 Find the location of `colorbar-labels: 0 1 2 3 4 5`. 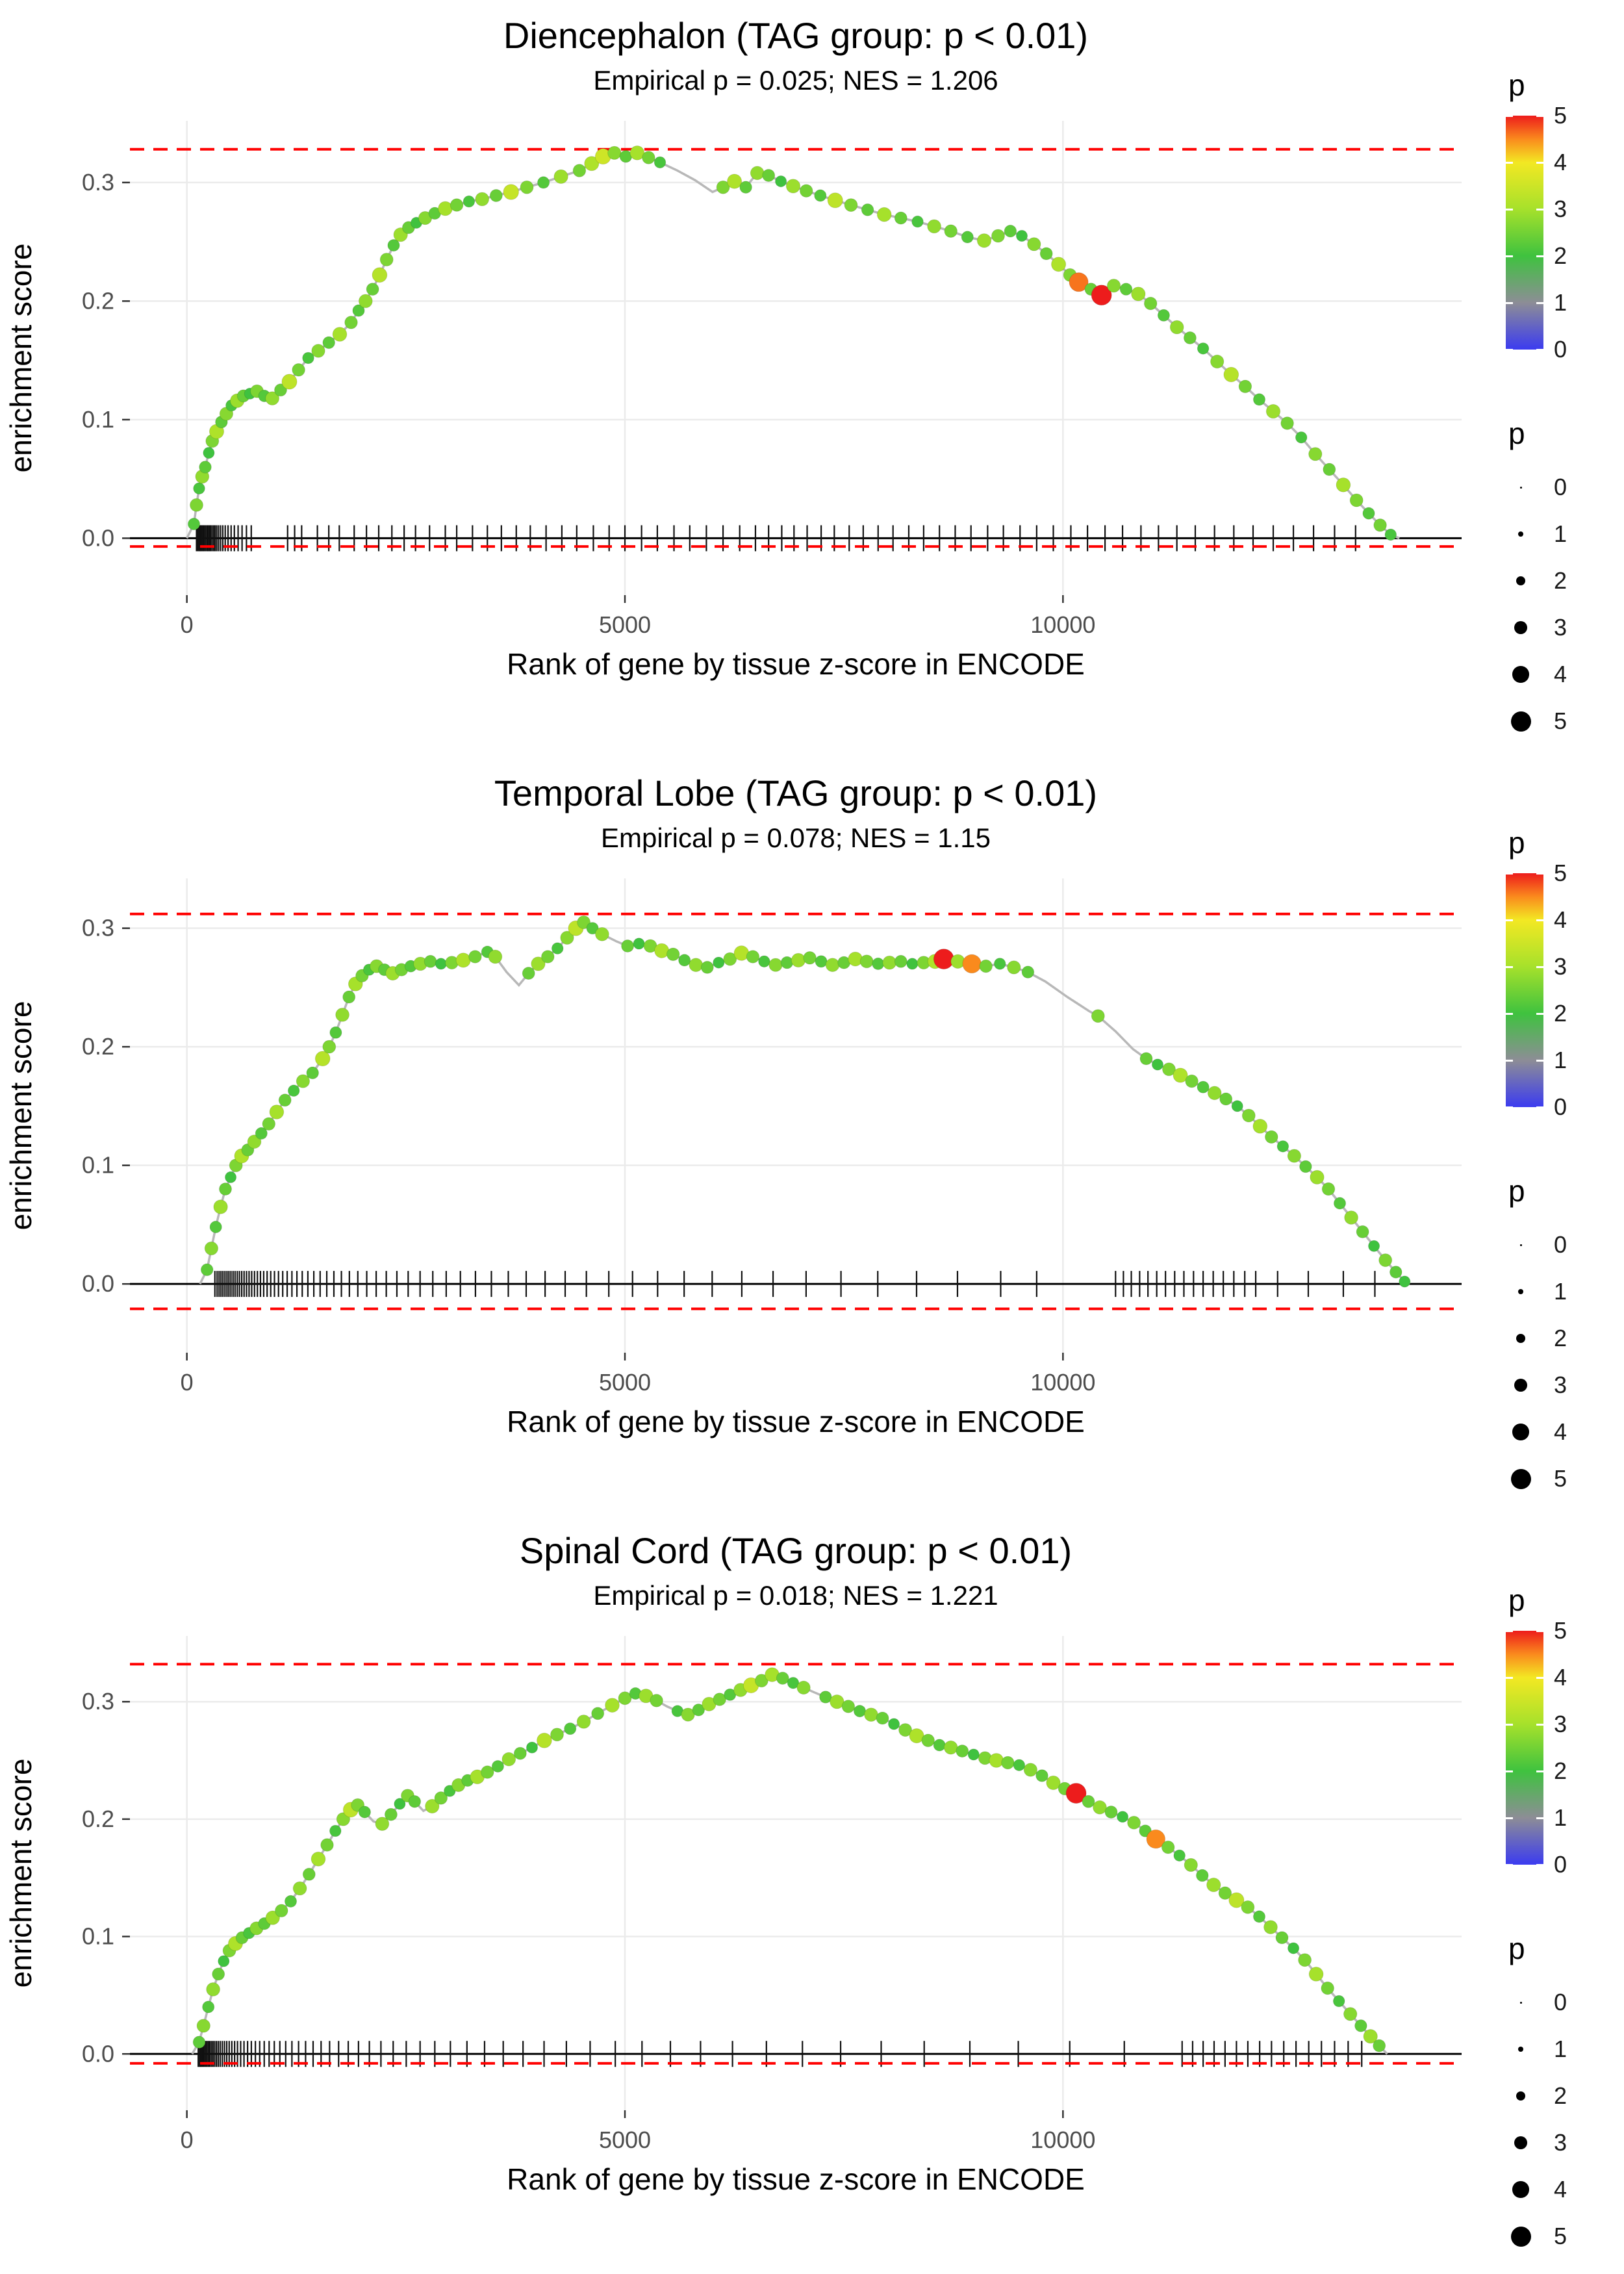

colorbar-labels: 0 1 2 3 4 5 is located at coordinates (1580, 1748).